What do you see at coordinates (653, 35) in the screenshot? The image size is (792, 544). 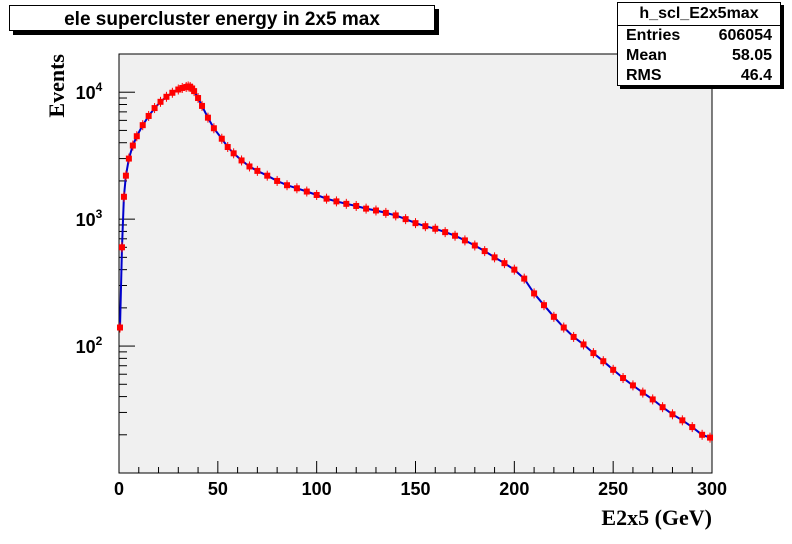 I see `stats-entries-label: Entries` at bounding box center [653, 35].